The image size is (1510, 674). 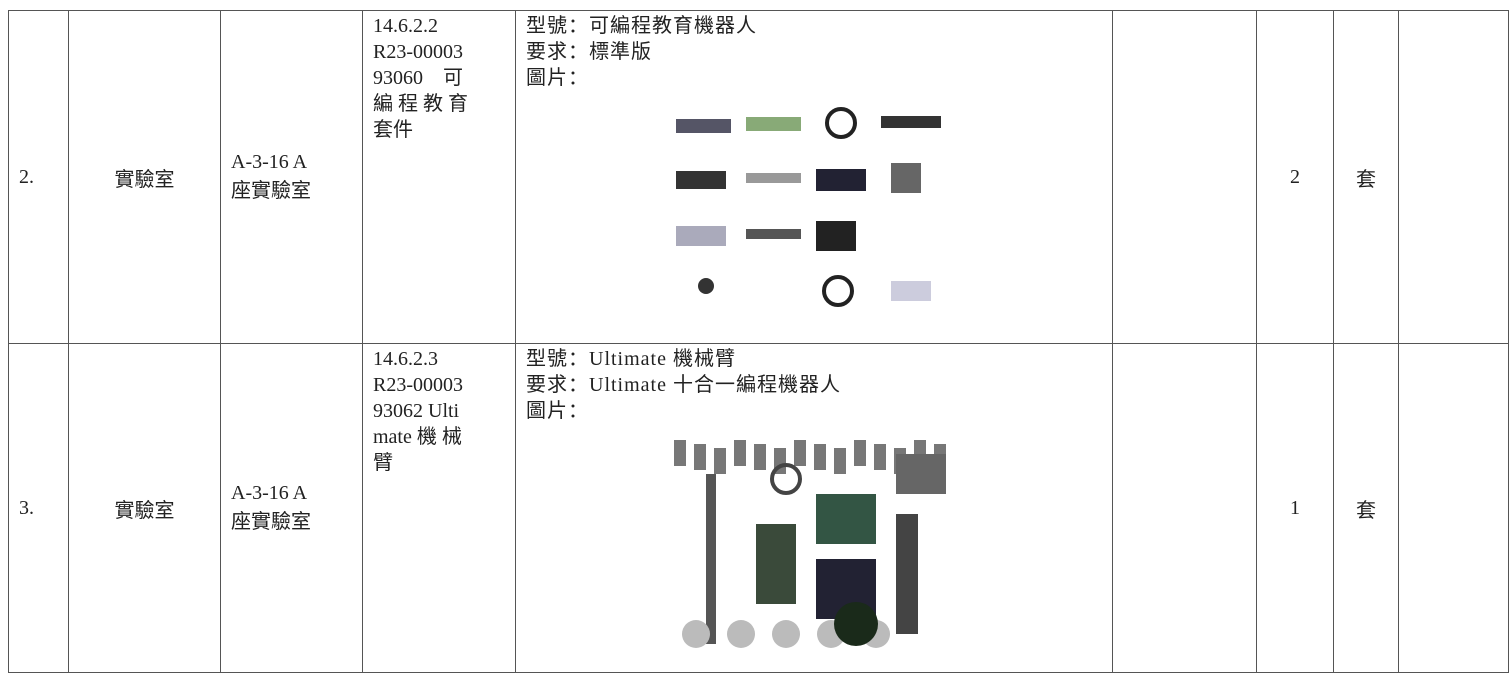 I want to click on text-line: 93060 可, so click(x=418, y=78).